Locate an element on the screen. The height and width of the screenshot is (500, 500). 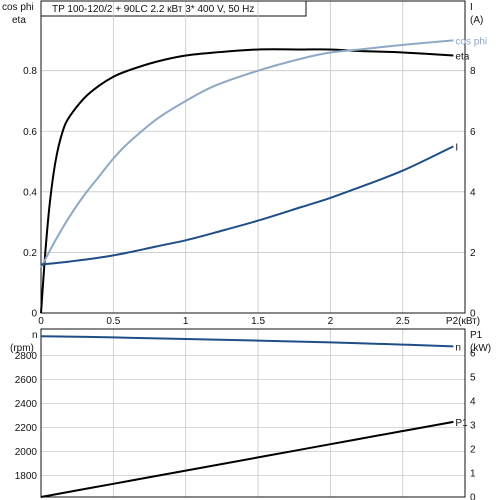
x-tick-label: 1 is located at coordinates (186, 321).